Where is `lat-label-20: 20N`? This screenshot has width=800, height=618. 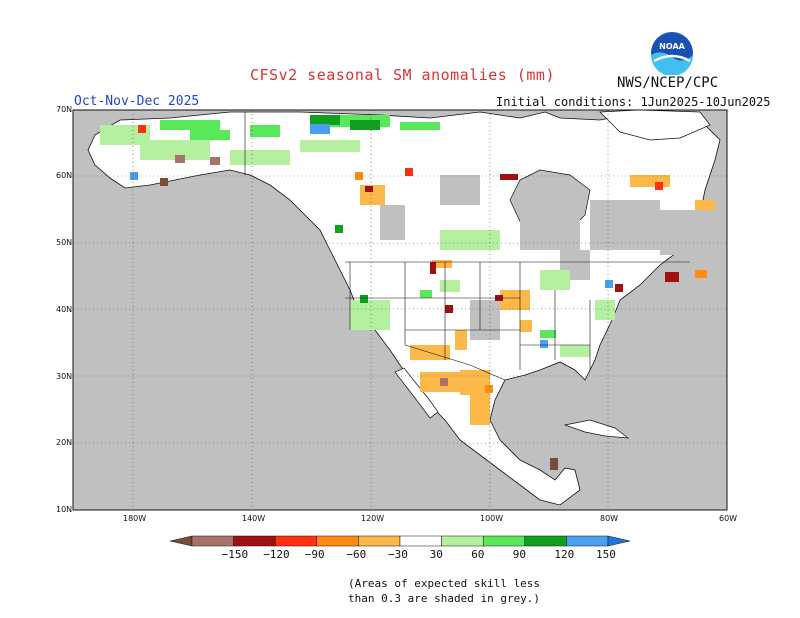
lat-label-20: 20N is located at coordinates (64, 442).